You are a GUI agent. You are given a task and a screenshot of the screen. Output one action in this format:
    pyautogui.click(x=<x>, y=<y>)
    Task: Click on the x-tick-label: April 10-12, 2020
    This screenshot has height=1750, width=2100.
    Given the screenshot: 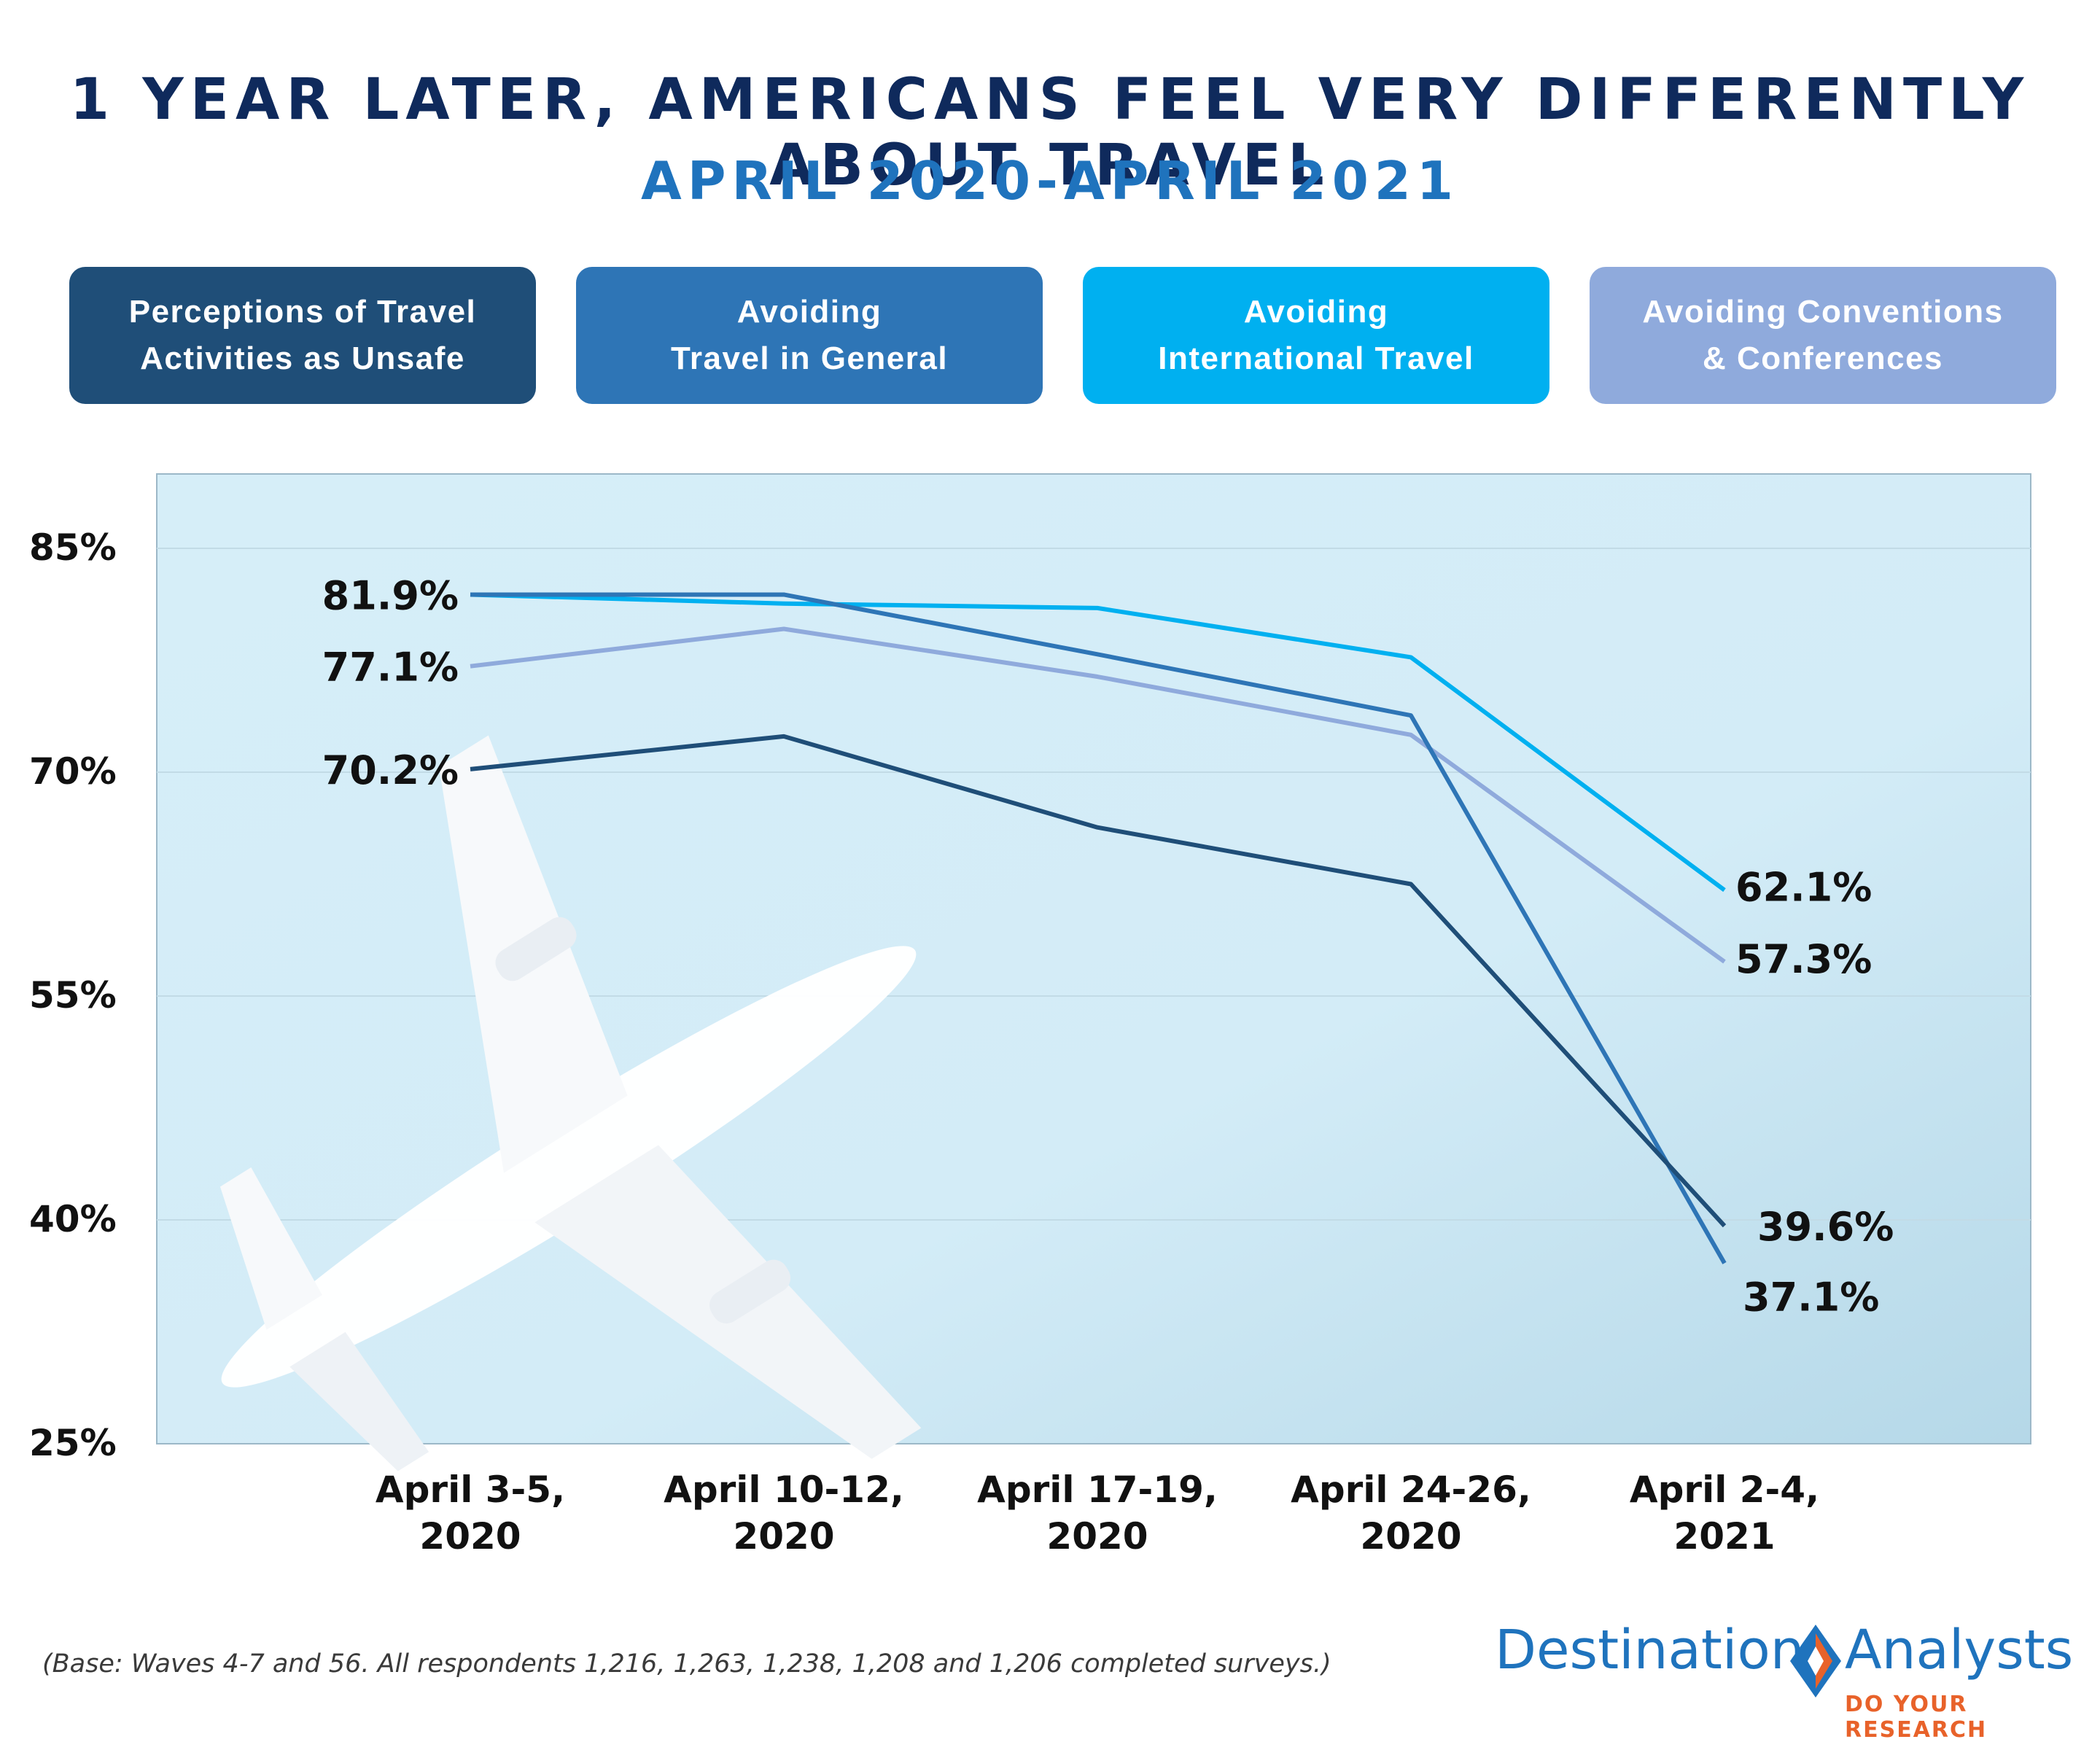 What is the action you would take?
    pyautogui.click(x=784, y=1513)
    